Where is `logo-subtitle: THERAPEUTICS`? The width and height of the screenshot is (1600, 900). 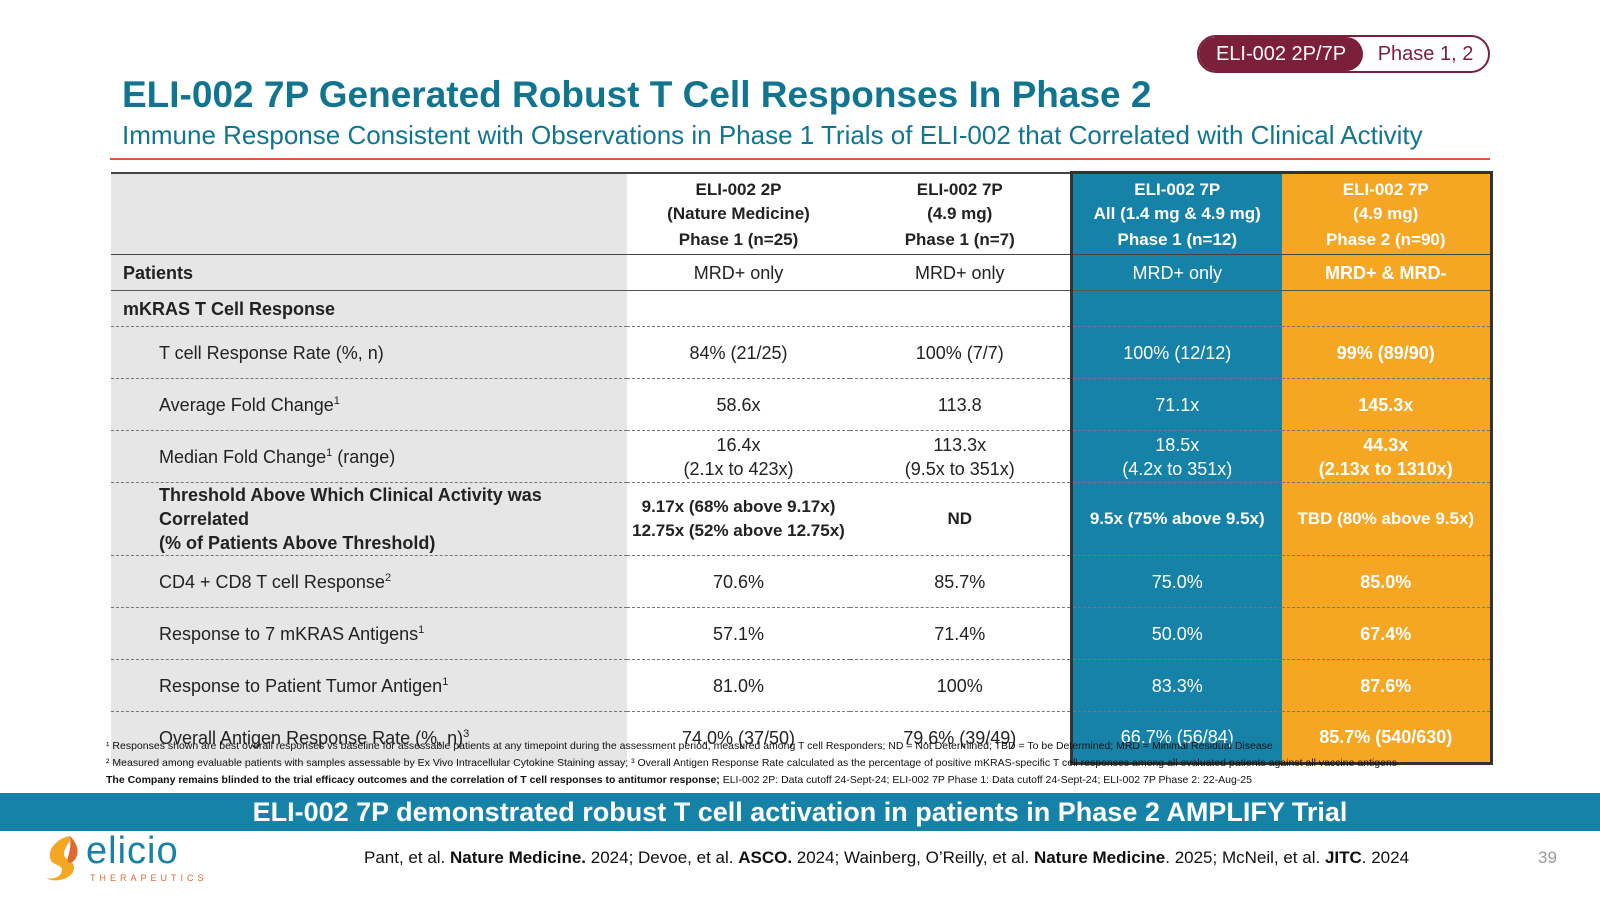
logo-subtitle: THERAPEUTICS is located at coordinates (149, 878).